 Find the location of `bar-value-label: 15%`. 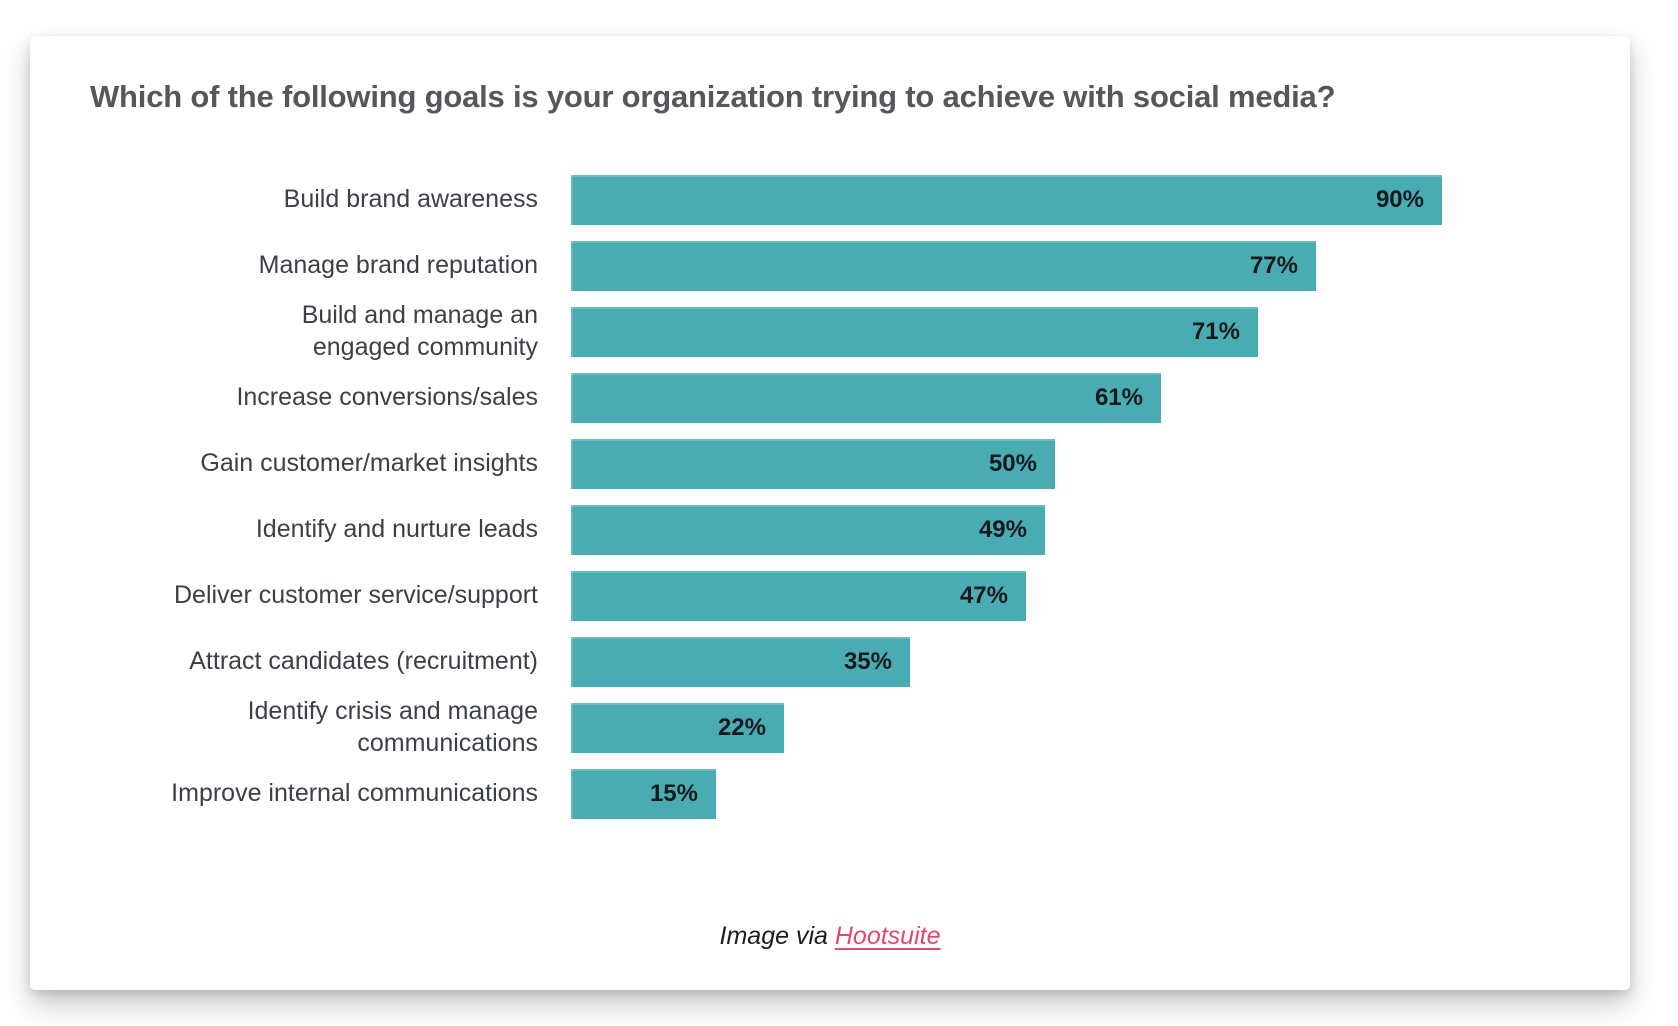

bar-value-label: 15% is located at coordinates (673, 793).